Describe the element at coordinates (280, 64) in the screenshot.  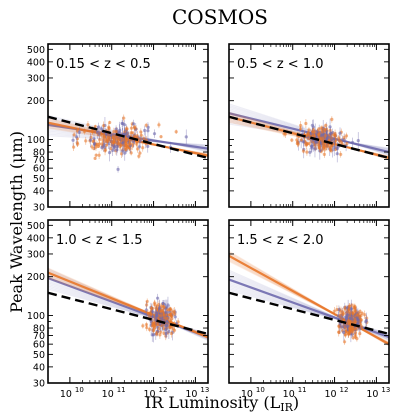
I see `panel-label: 0.5 < z < 1.0` at that location.